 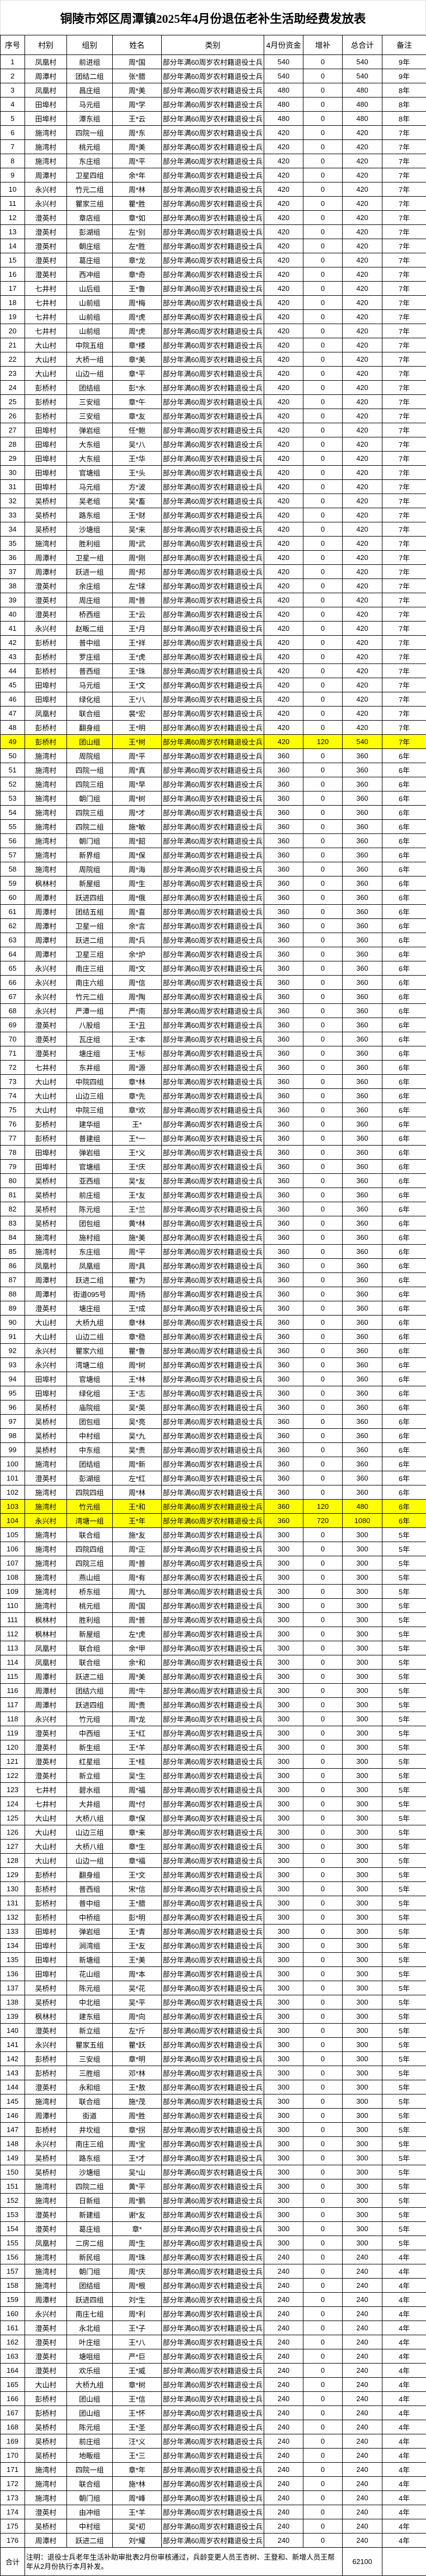 I want to click on cell-seq: 35, so click(x=13, y=543).